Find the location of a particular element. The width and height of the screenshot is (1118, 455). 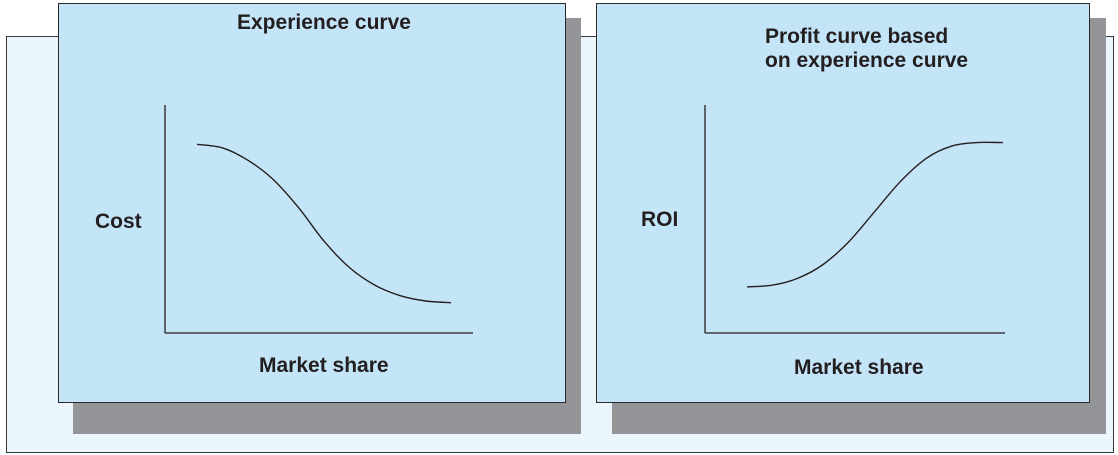

chart-title: Profit curve based on experience curve is located at coordinates (867, 48).